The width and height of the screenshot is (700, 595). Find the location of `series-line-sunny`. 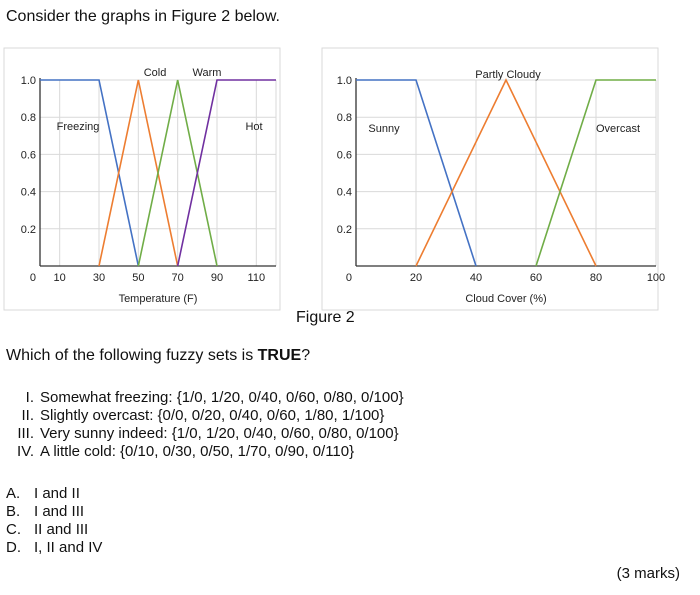

series-line-sunny is located at coordinates (416, 173).